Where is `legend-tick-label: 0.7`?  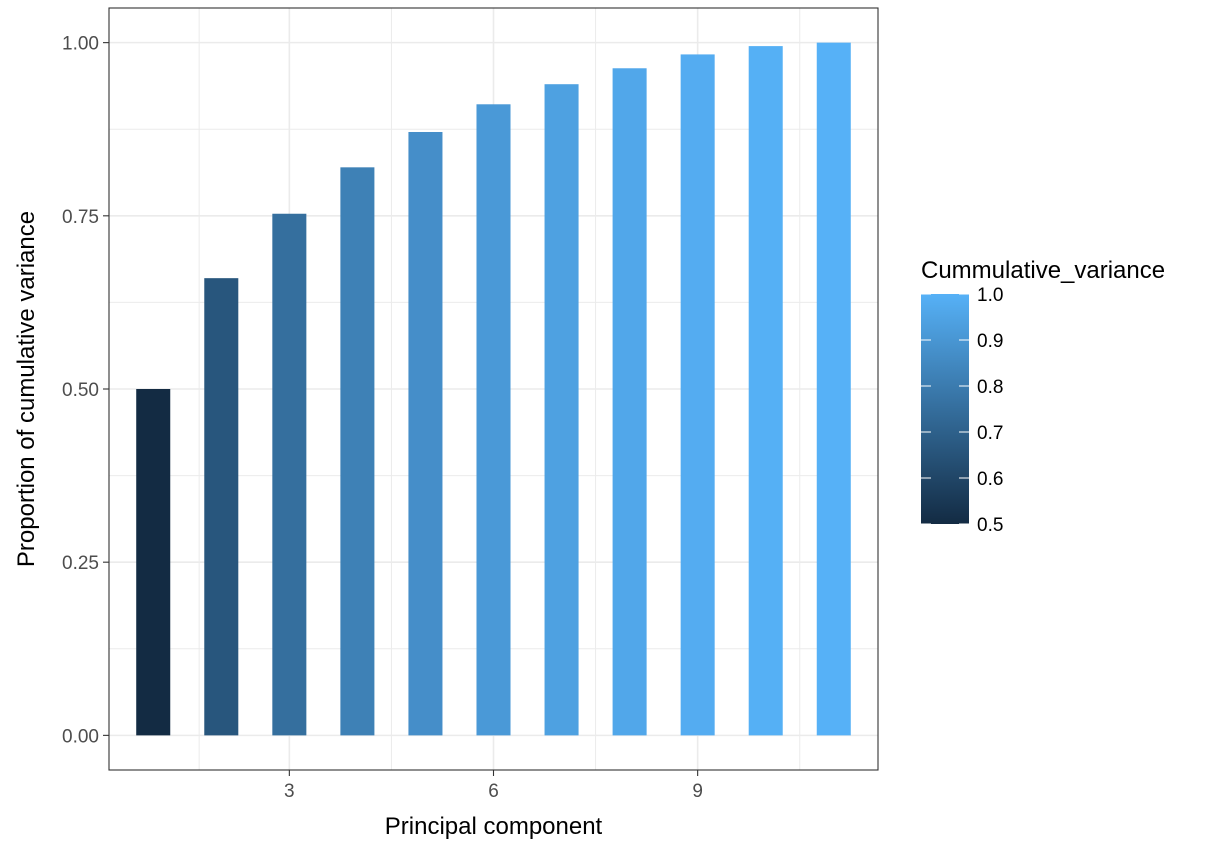 legend-tick-label: 0.7 is located at coordinates (990, 433).